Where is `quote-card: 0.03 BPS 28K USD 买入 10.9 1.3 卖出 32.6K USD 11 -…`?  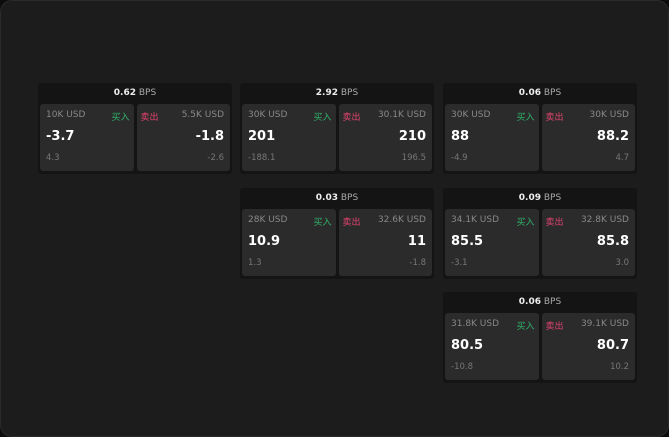 quote-card: 0.03 BPS 28K USD 买入 10.9 1.3 卖出 32.6K USD 11 -… is located at coordinates (337, 233).